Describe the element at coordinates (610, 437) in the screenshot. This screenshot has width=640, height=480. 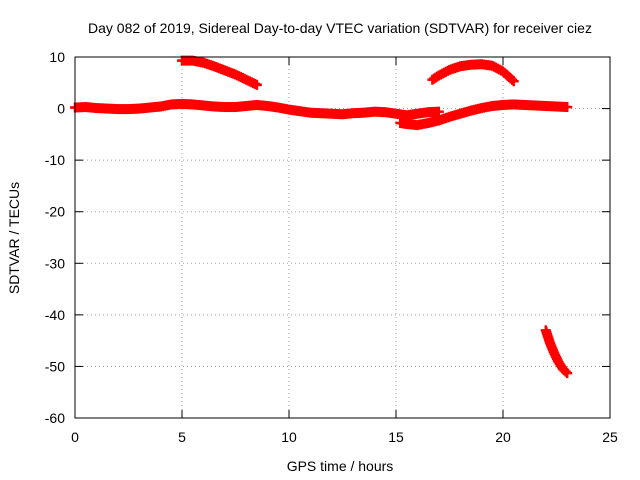
I see `x-tick-label: 25` at that location.